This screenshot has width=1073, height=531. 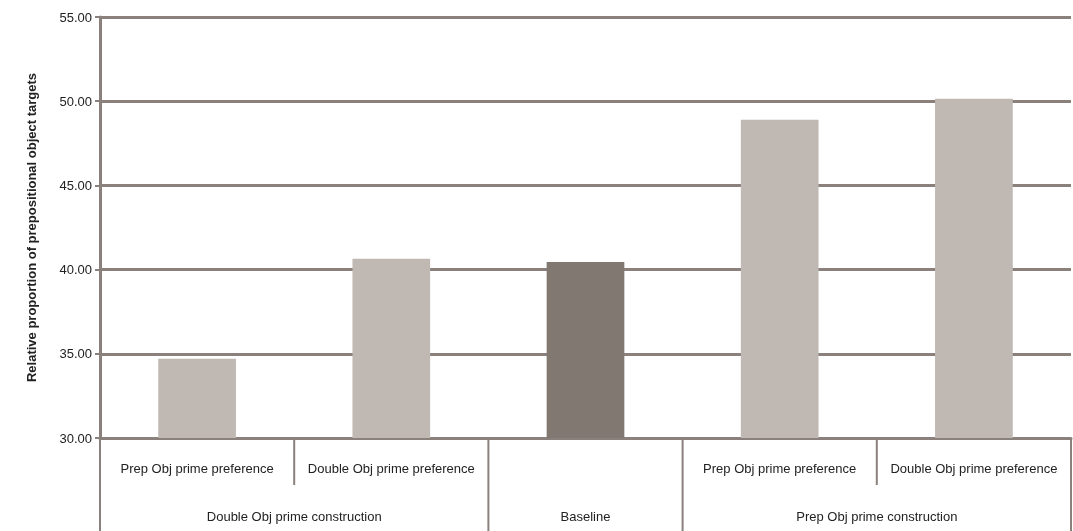 What do you see at coordinates (75, 438) in the screenshot?
I see `y-tick-label: 30.00` at bounding box center [75, 438].